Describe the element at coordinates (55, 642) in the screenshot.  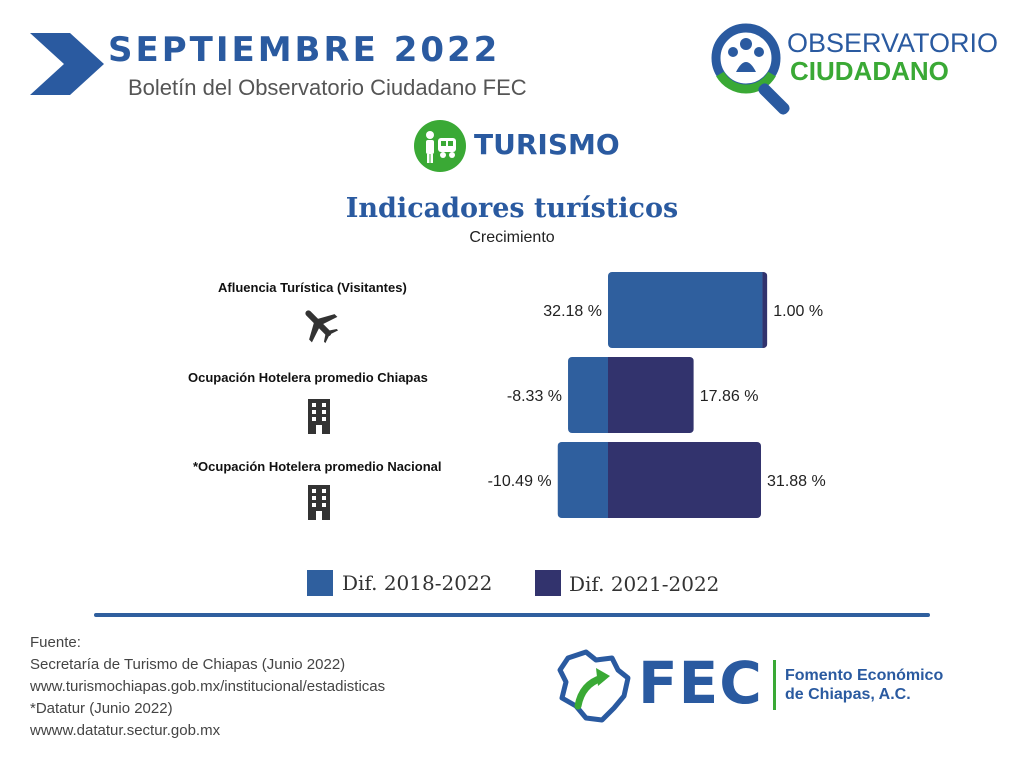
I see `source-line: Fuente:` at that location.